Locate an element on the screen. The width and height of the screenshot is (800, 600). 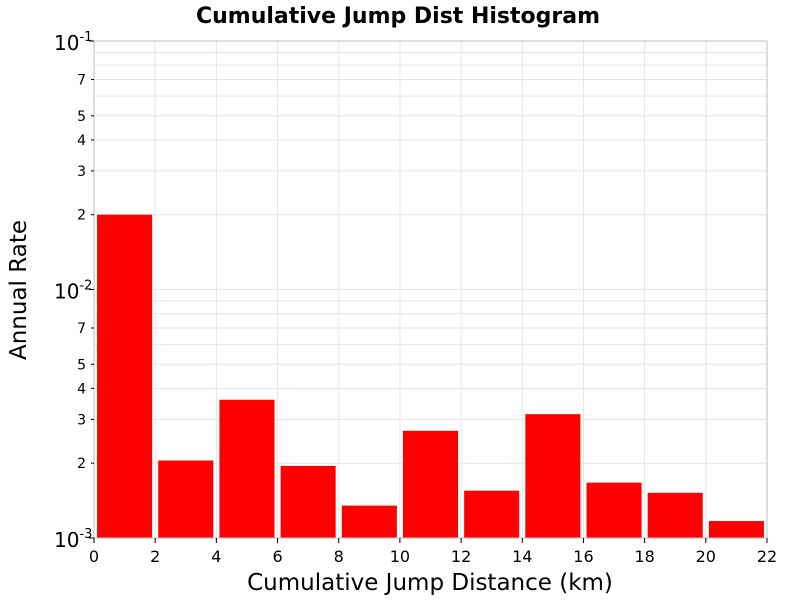
x-tick-label: 16 is located at coordinates (583, 556).